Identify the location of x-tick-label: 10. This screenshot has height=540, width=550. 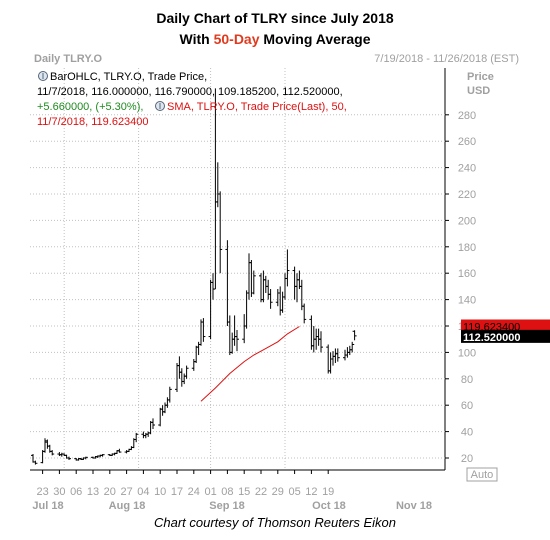
(160, 492).